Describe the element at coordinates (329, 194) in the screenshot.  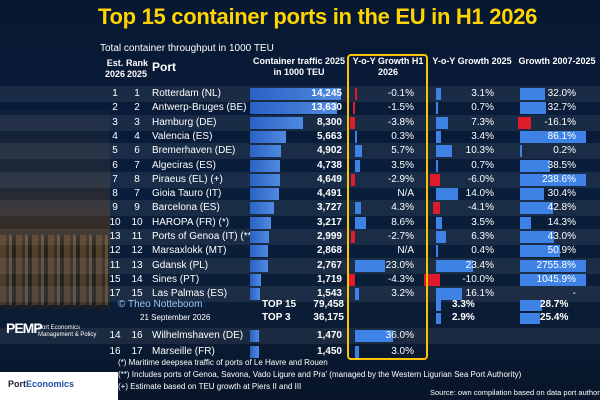
I see `traffic-value: 4,491` at that location.